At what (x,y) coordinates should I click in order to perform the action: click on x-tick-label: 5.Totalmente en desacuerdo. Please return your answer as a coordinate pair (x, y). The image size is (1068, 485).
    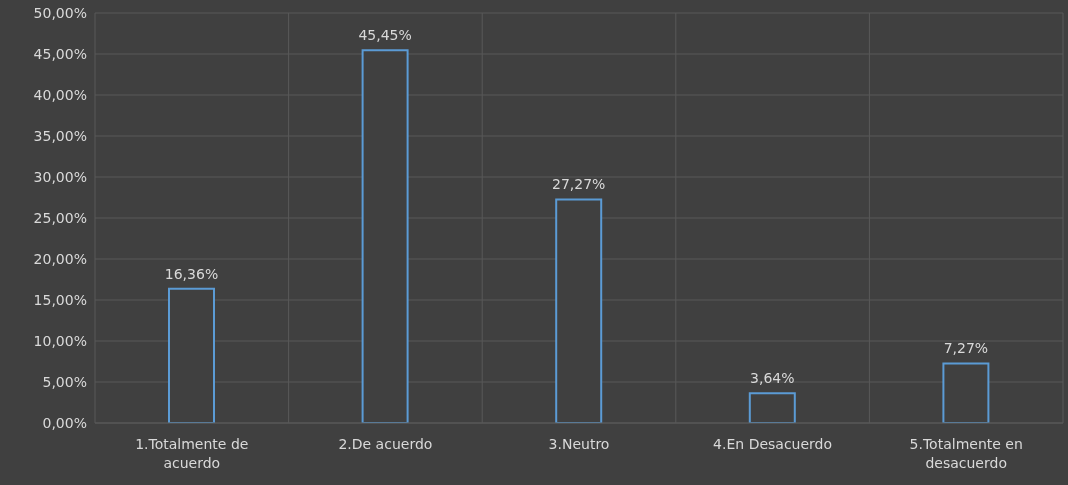
    Looking at the image, I should click on (966, 453).